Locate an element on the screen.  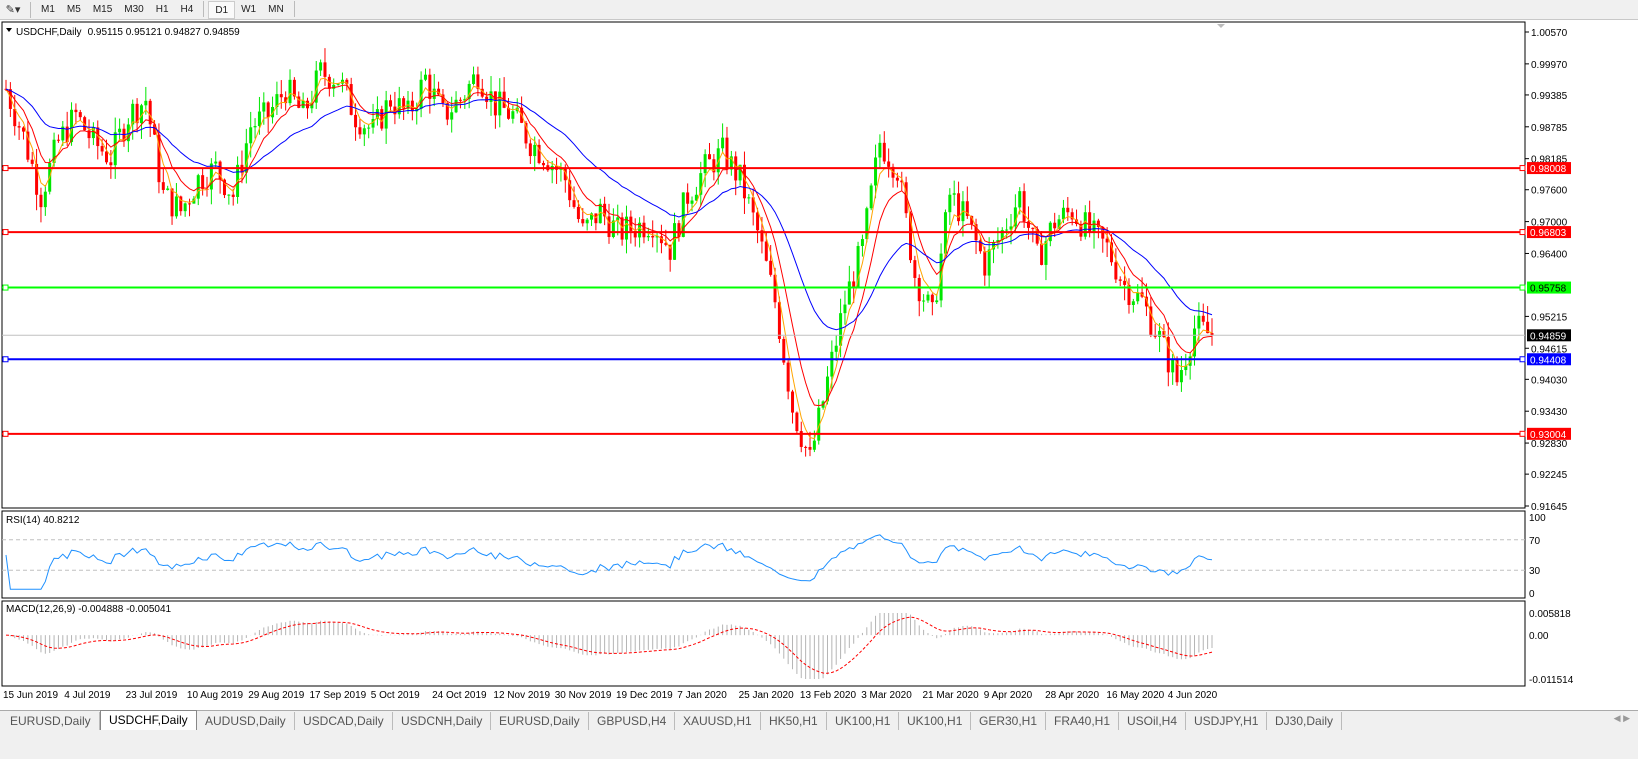
timeframe-d1: D1 is located at coordinates (222, 9).